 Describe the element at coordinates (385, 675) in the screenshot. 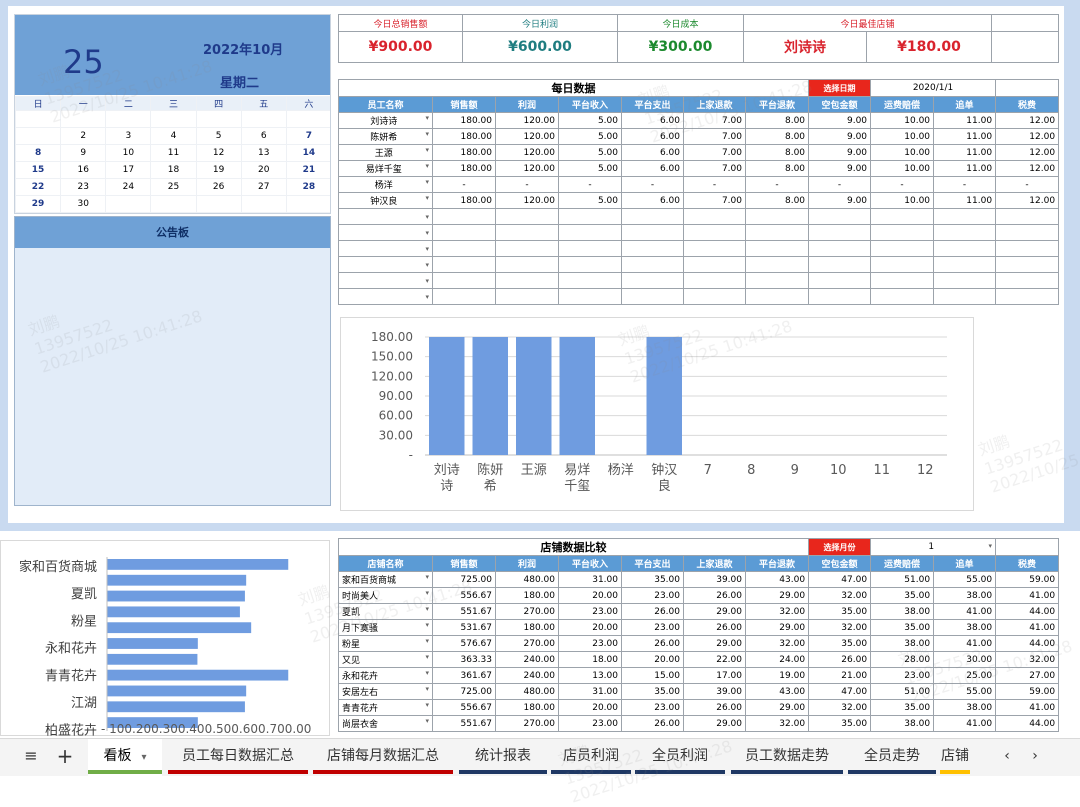

I see `table-cell: 永和花卉 ▾` at that location.